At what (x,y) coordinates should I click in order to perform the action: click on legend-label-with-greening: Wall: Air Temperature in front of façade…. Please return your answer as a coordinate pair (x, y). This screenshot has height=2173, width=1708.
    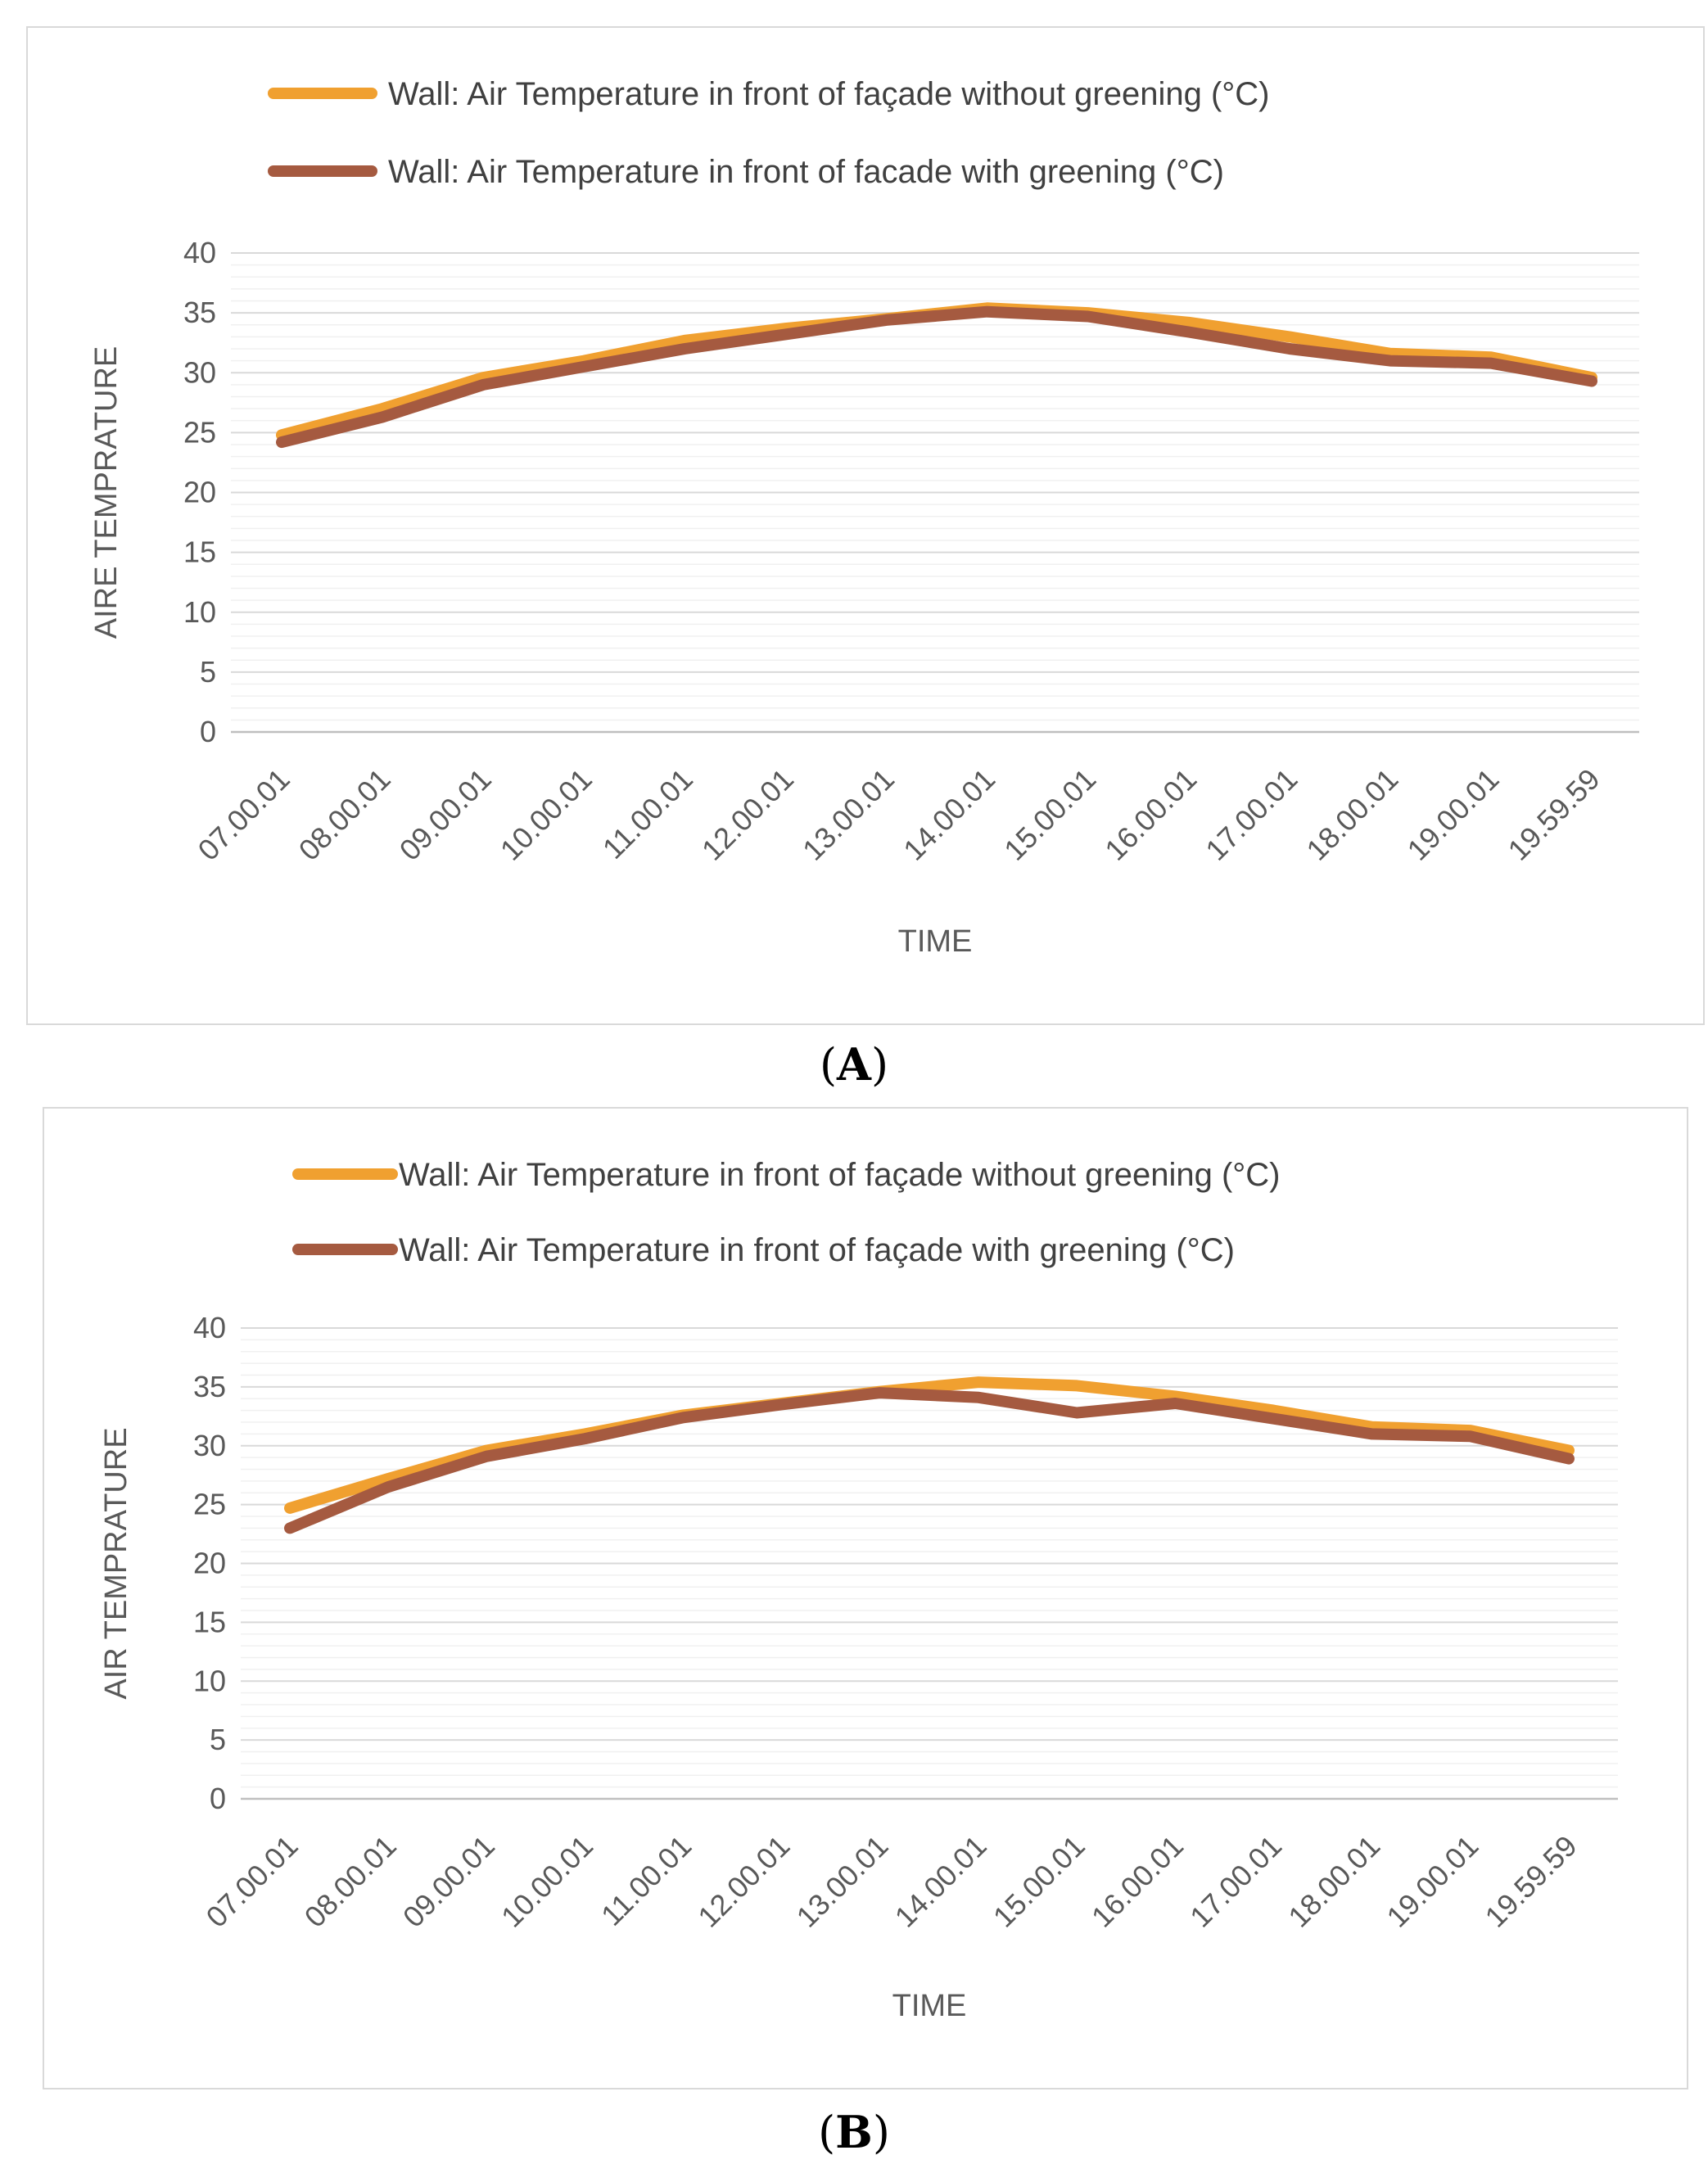
    Looking at the image, I should click on (817, 1250).